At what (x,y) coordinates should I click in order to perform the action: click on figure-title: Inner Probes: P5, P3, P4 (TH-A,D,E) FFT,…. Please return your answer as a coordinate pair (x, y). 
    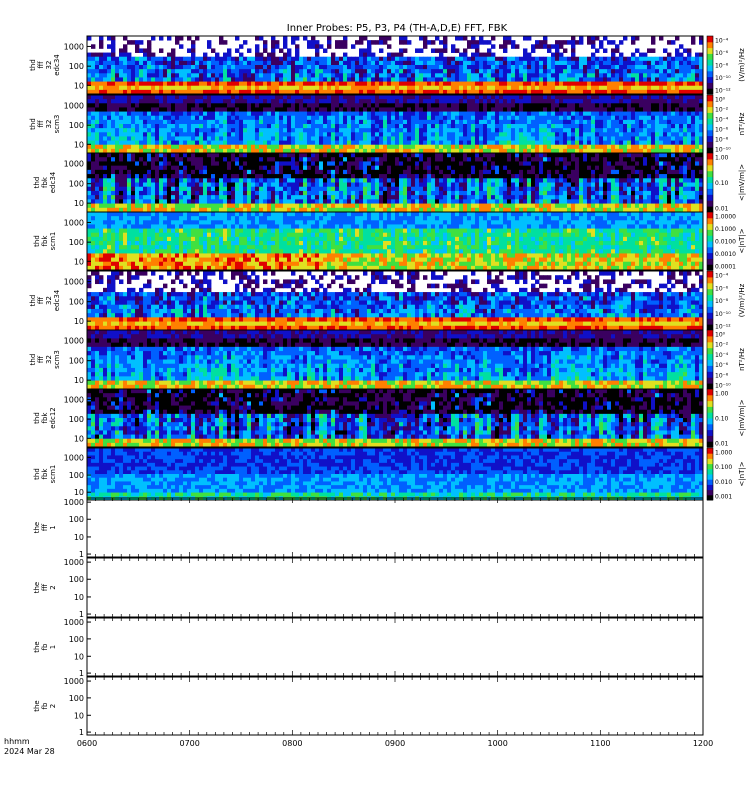
    Looking at the image, I should click on (397, 28).